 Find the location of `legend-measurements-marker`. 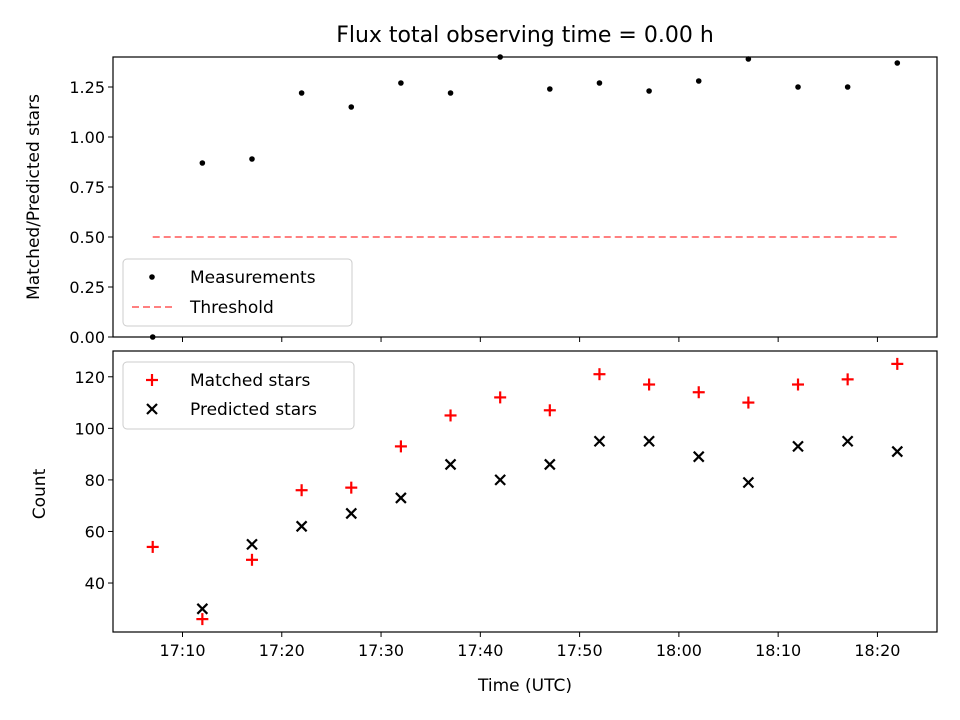

legend-measurements-marker is located at coordinates (152, 277).